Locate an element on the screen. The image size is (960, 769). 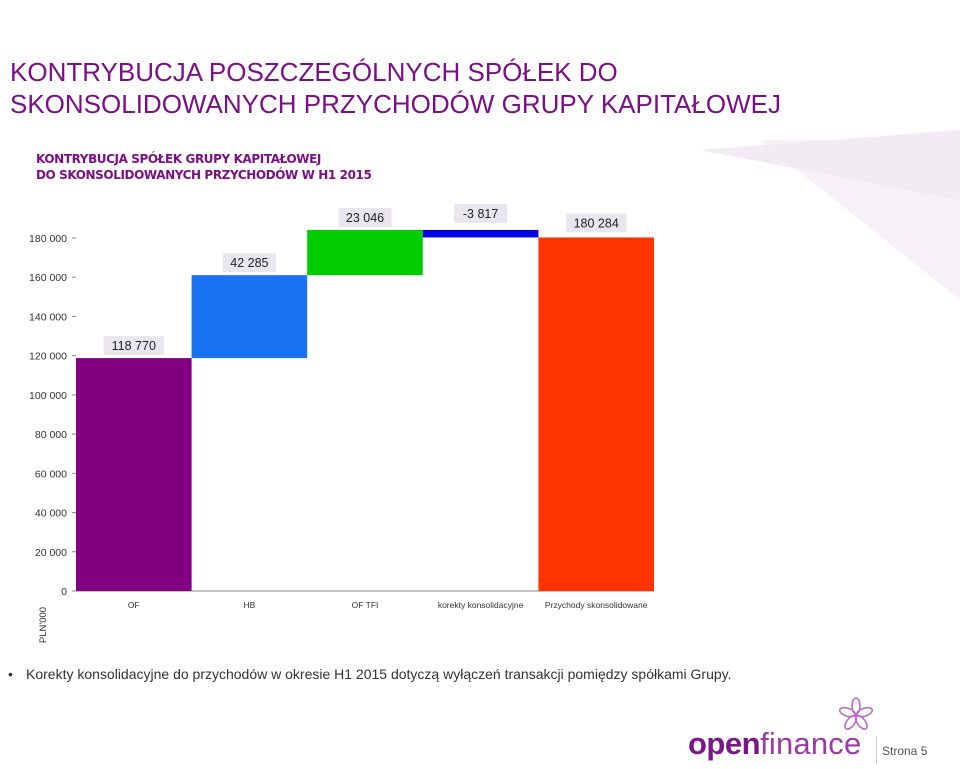
y-tick-label: 60 000 is located at coordinates (51, 474).